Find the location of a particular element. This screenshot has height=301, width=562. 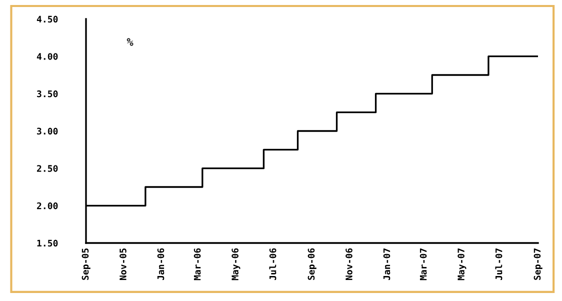

y-tick-label: 2.50 is located at coordinates (47, 168).